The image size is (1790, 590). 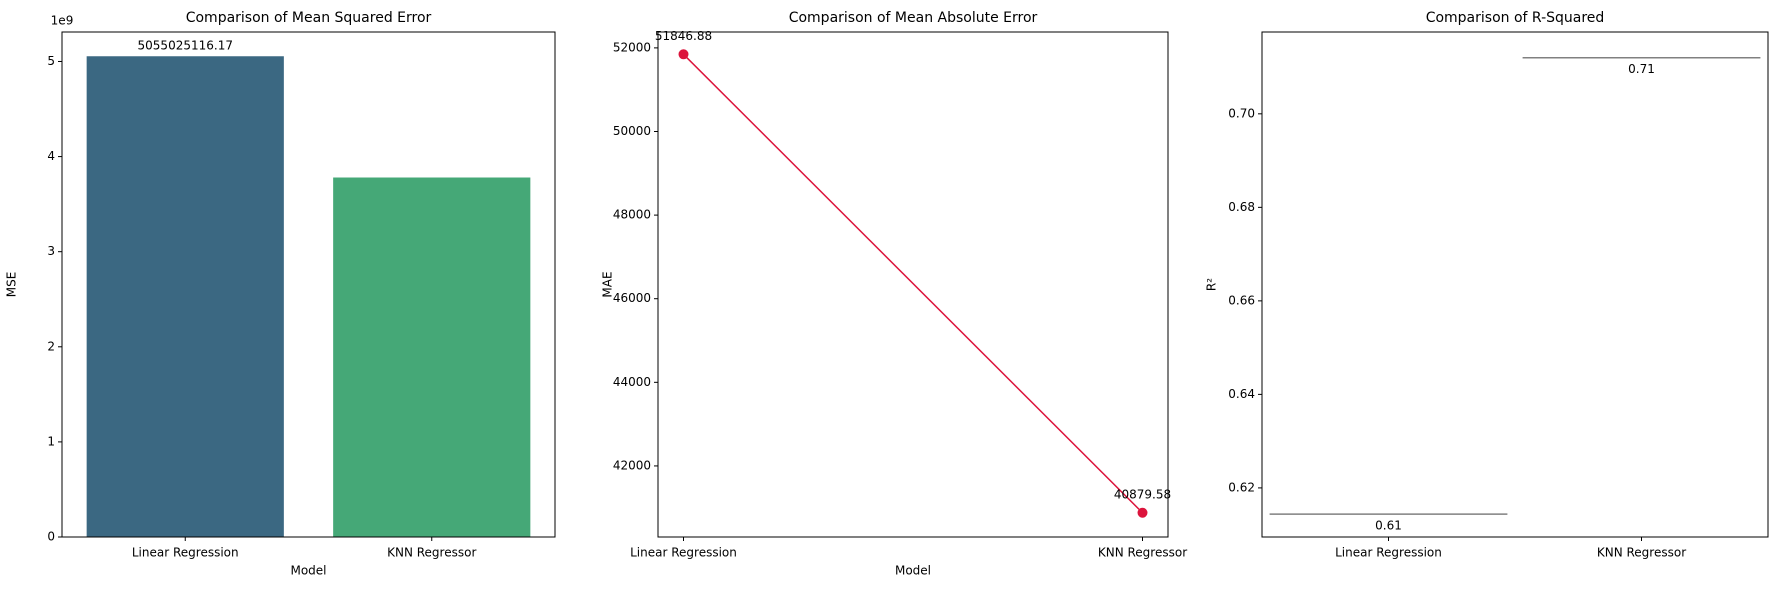 What do you see at coordinates (309, 18) in the screenshot?
I see `chart-title: Comparison of Mean Squared Error` at bounding box center [309, 18].